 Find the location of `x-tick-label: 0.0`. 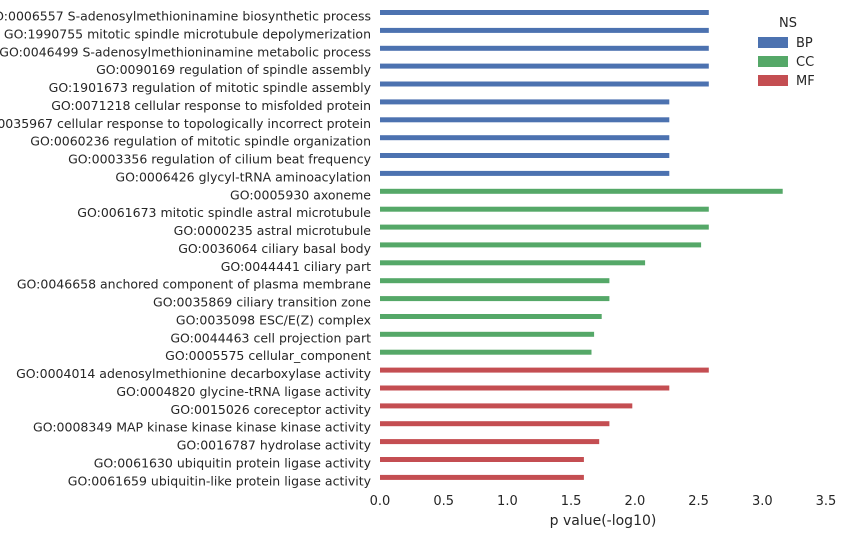

x-tick-label: 0.0 is located at coordinates (380, 501).